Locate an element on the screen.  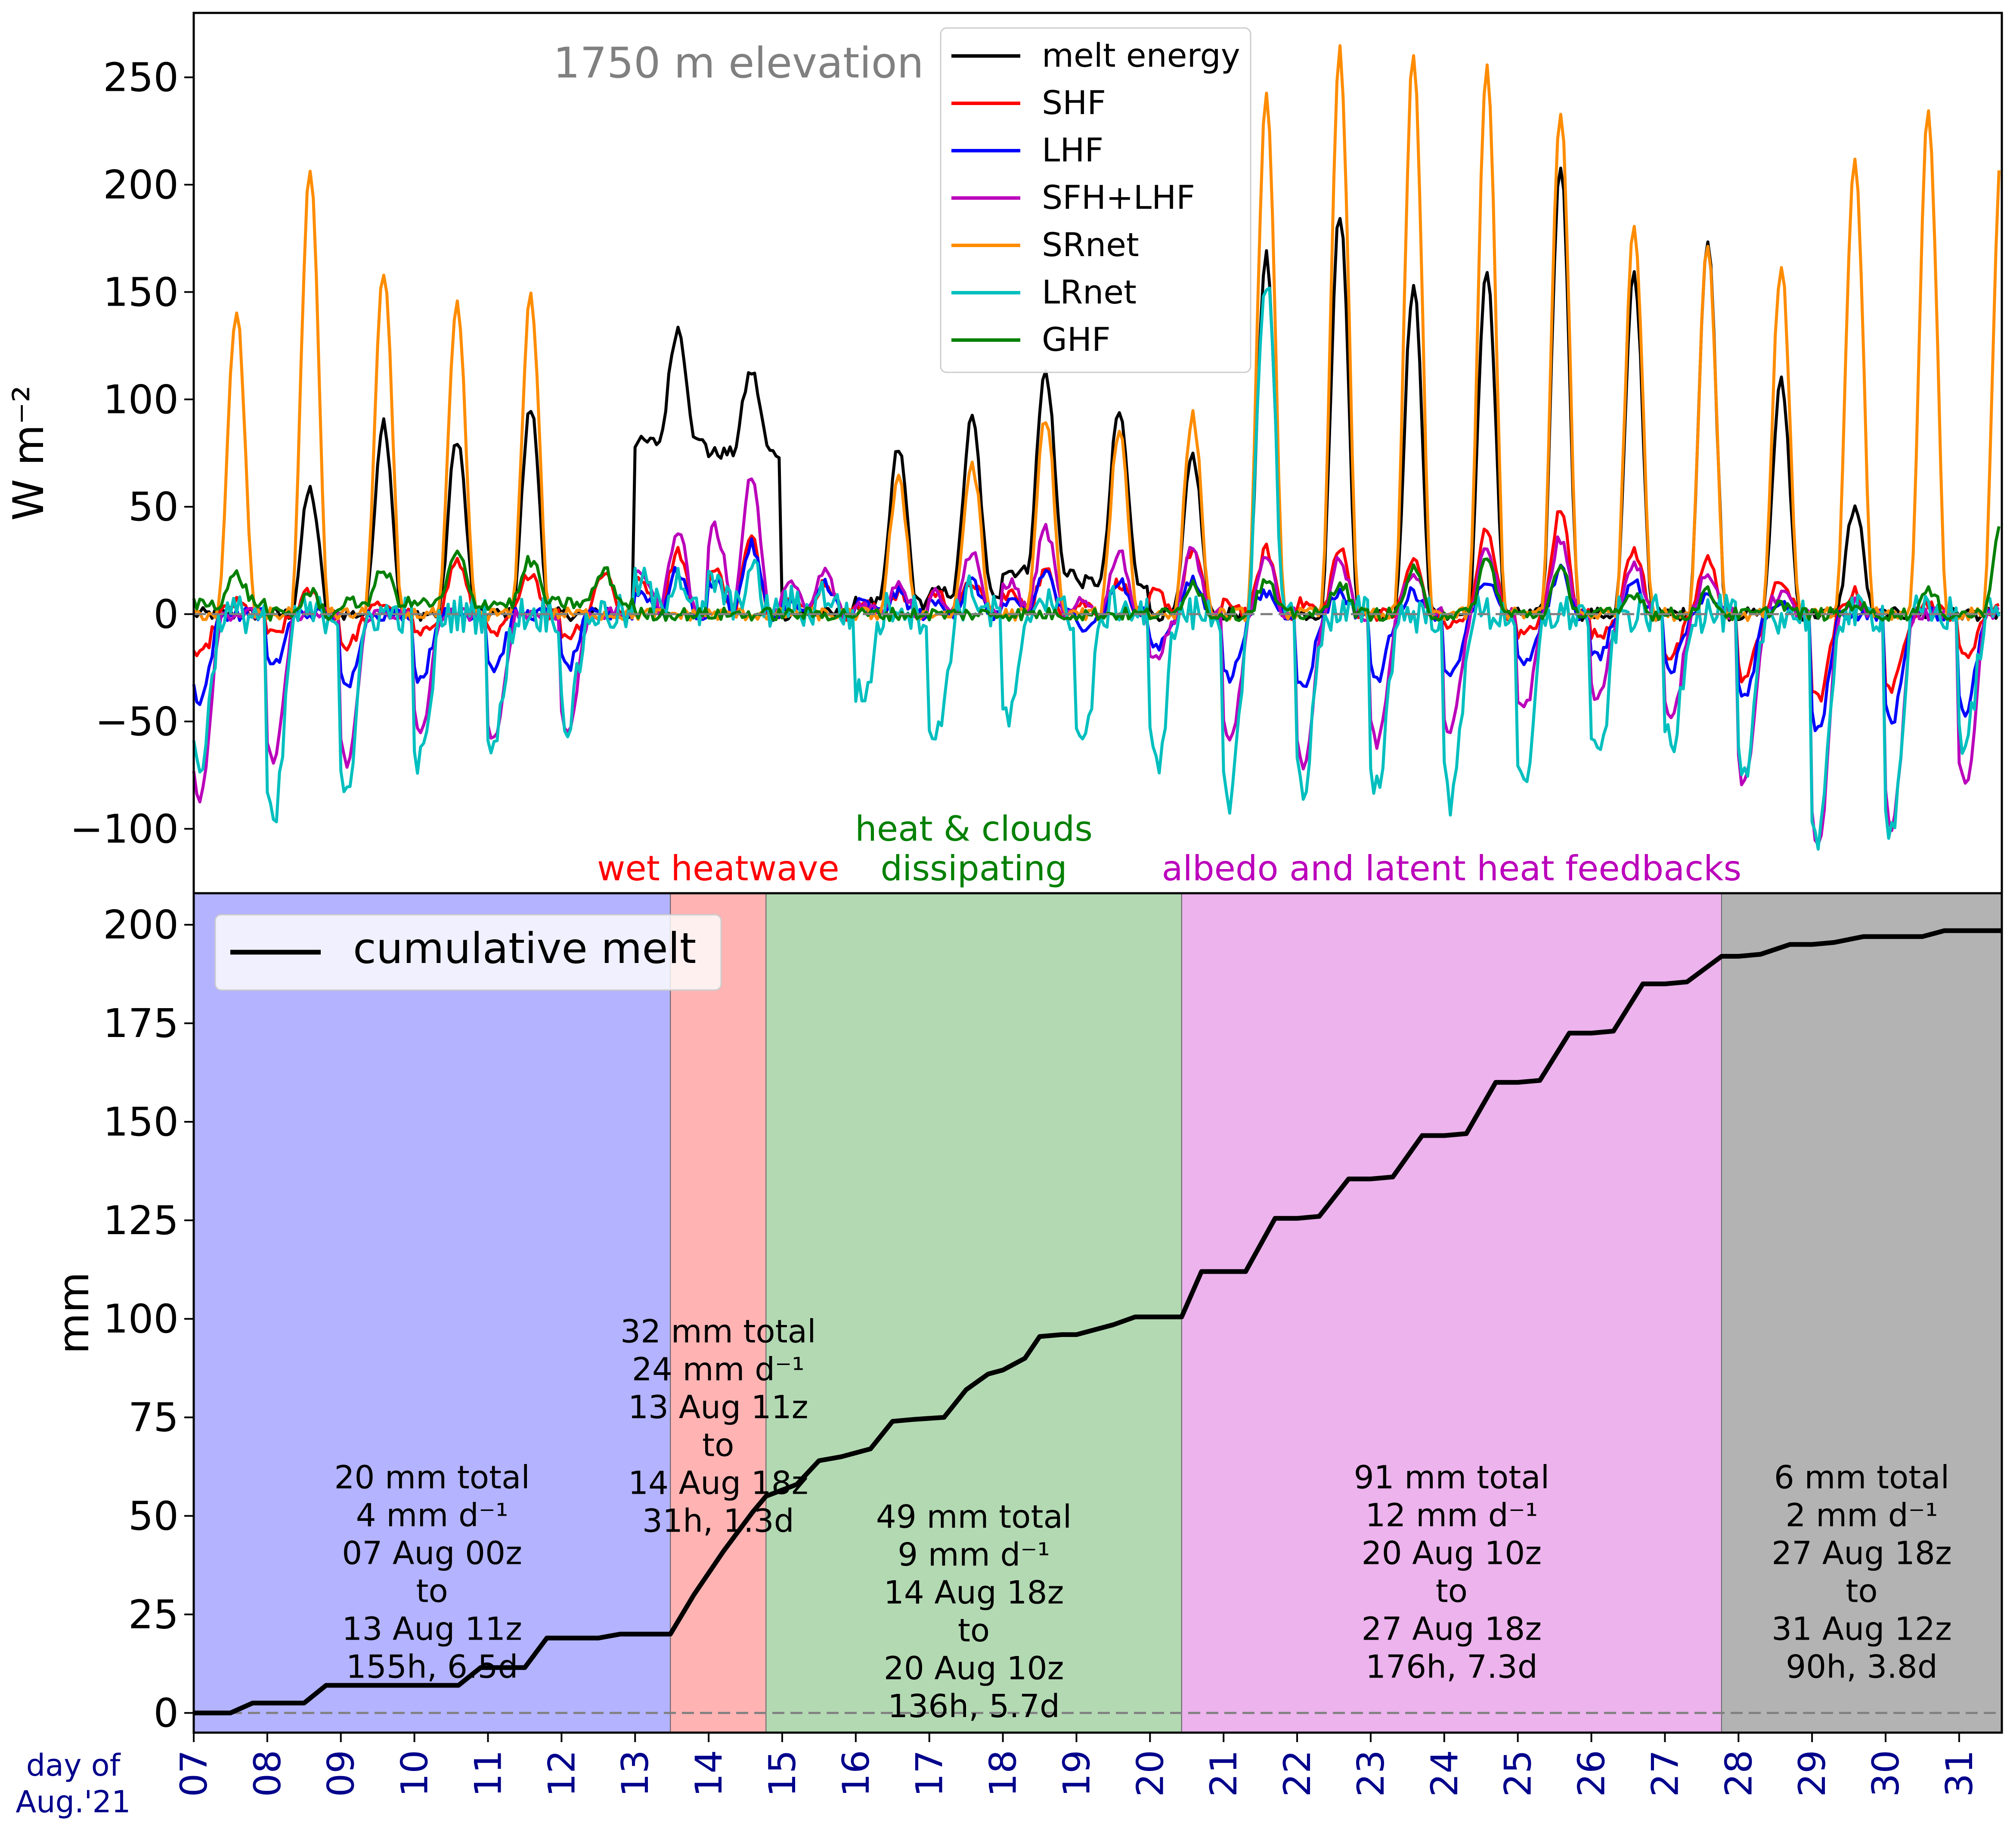
period-3-label-line-5: 136h, 5.7d is located at coordinates (974, 1706).